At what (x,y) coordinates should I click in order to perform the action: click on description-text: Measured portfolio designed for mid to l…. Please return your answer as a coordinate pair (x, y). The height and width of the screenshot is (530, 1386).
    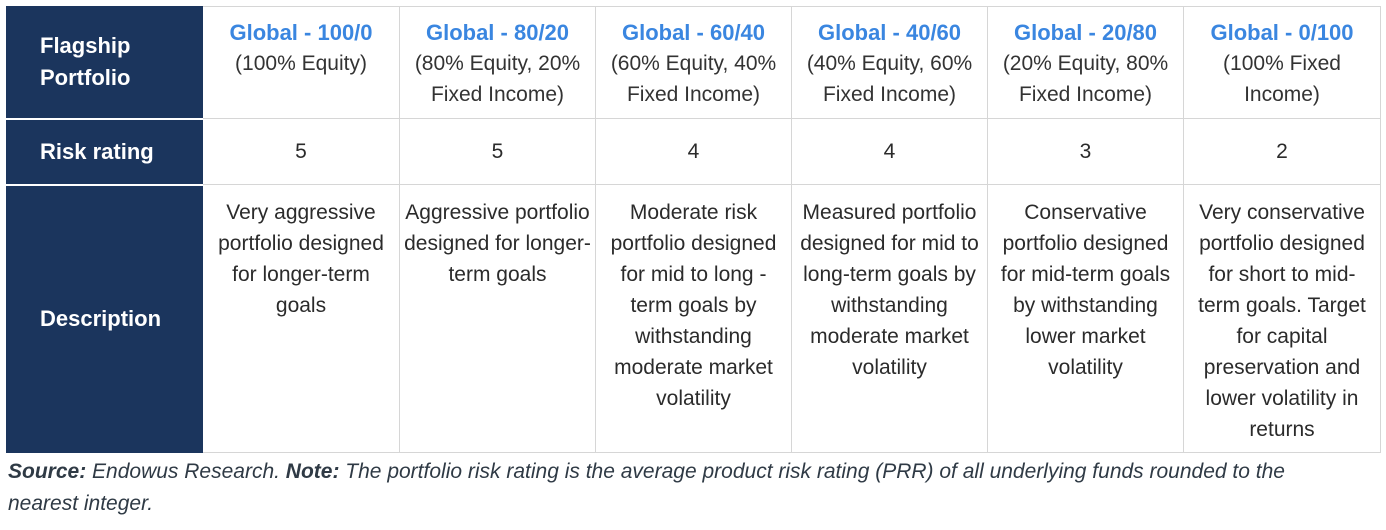
    Looking at the image, I should click on (889, 290).